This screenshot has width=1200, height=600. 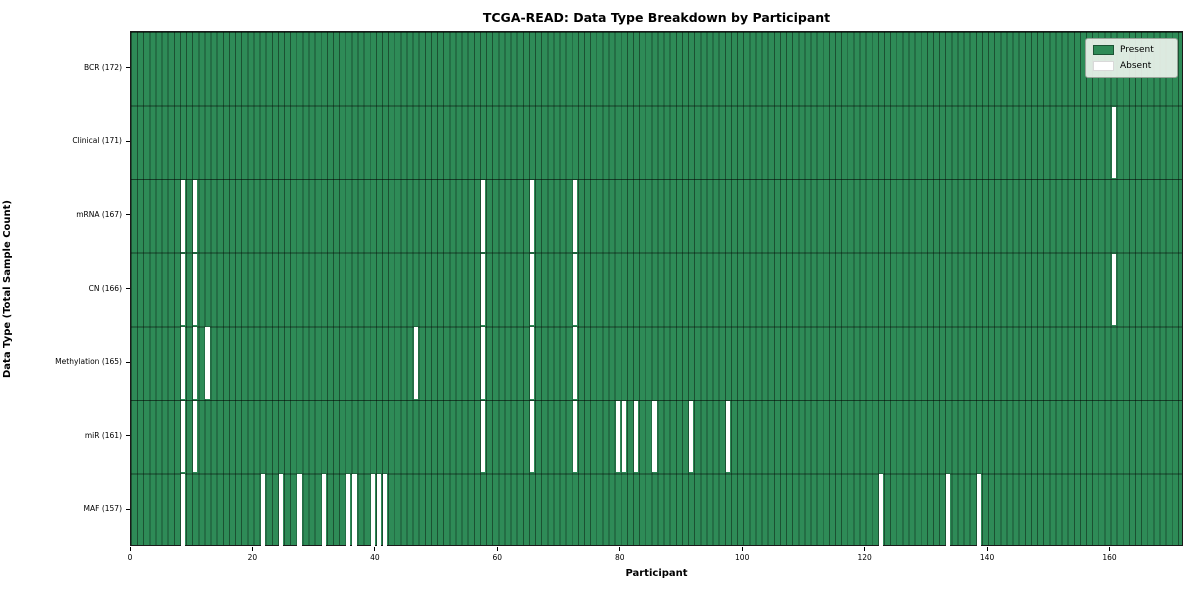 What do you see at coordinates (497, 557) in the screenshot?
I see `x-tick-label: 60` at bounding box center [497, 557].